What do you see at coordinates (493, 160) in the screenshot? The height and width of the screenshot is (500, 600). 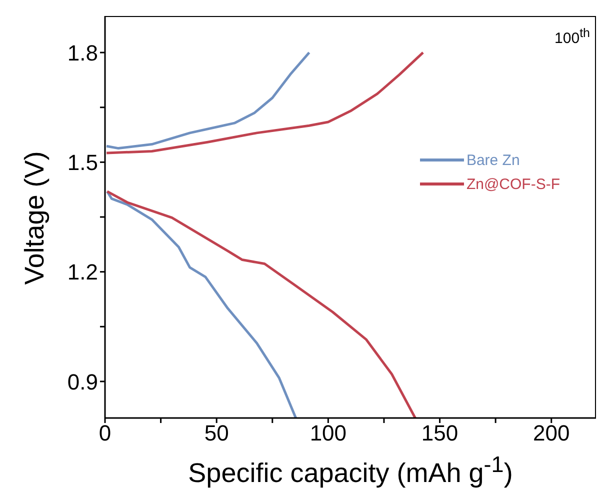 I see `legend-label: Bare Zn` at bounding box center [493, 160].